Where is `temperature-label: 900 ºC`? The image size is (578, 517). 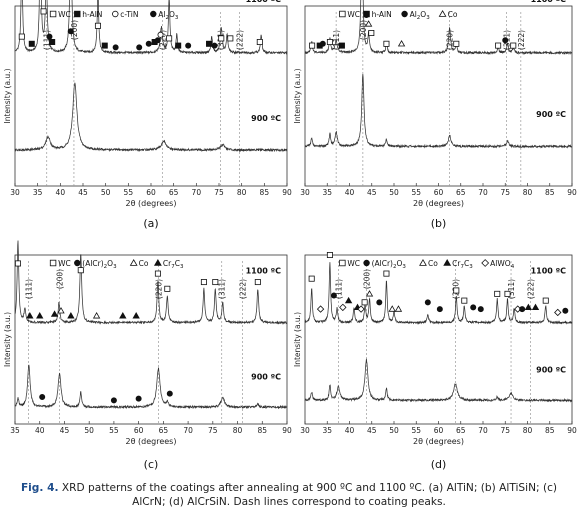 temperature-label: 900 ºC is located at coordinates (266, 118).